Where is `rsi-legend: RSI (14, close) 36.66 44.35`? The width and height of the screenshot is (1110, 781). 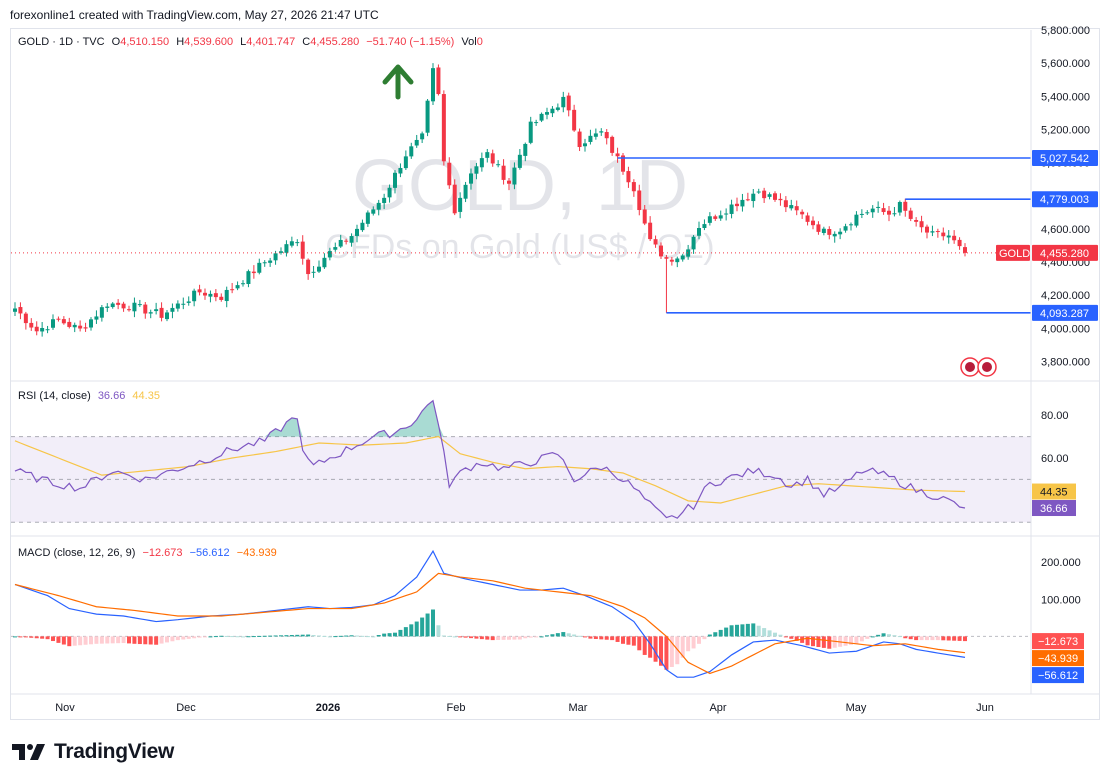
rsi-legend: RSI (14, close) 36.66 44.35 is located at coordinates (91, 396).